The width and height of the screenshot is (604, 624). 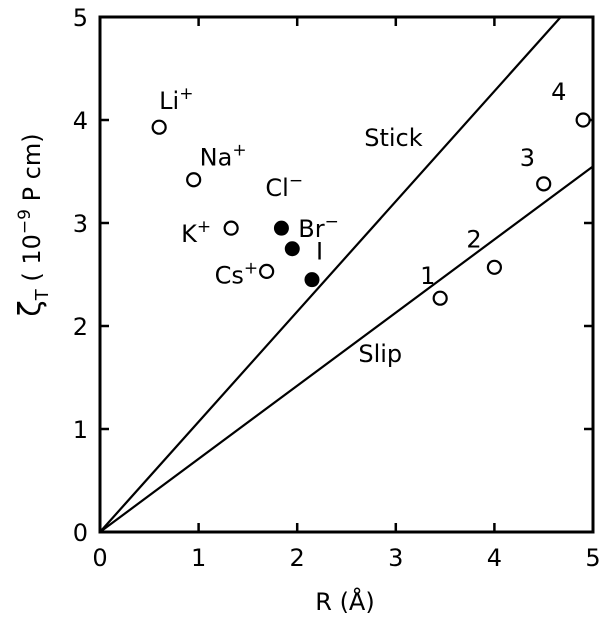 What do you see at coordinates (473, 239) in the screenshot?
I see `numbered-point-label: 2` at bounding box center [473, 239].